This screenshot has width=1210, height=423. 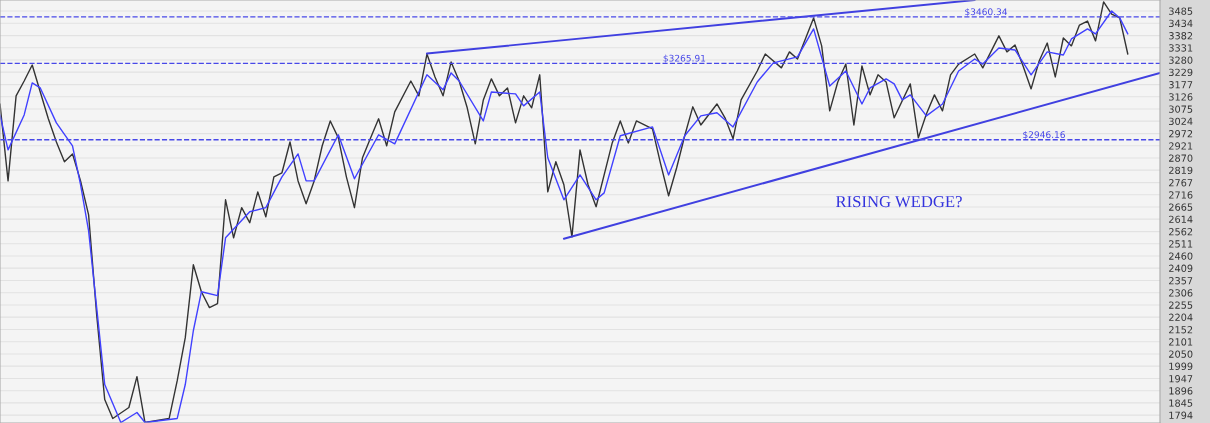 What do you see at coordinates (1181, 268) in the screenshot?
I see `y-tick-label: 2409` at bounding box center [1181, 268].